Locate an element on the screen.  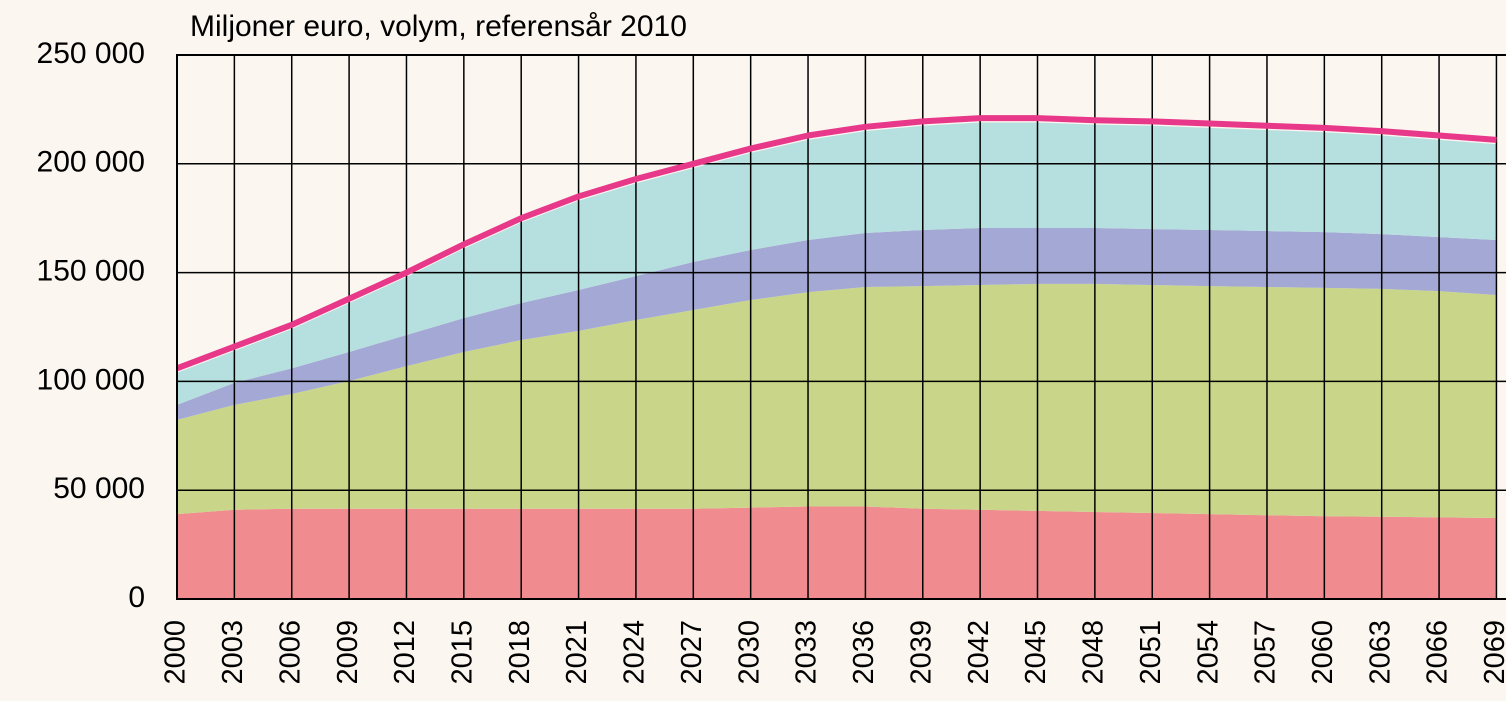
x-tick-label: 2006 is located at coordinates (290, 652).